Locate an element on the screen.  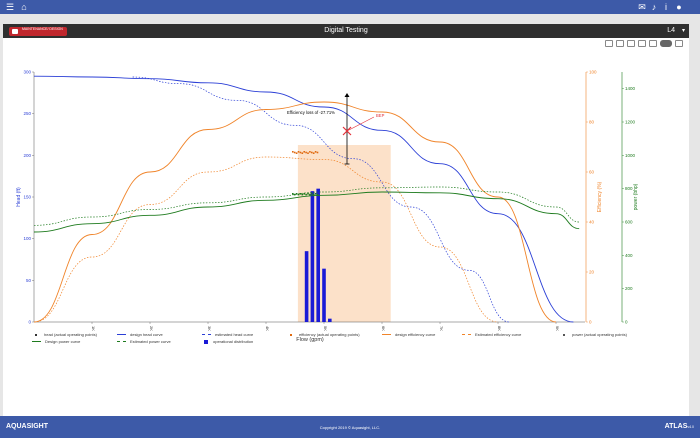
product-name: ATLAS is located at coordinates (676, 426).